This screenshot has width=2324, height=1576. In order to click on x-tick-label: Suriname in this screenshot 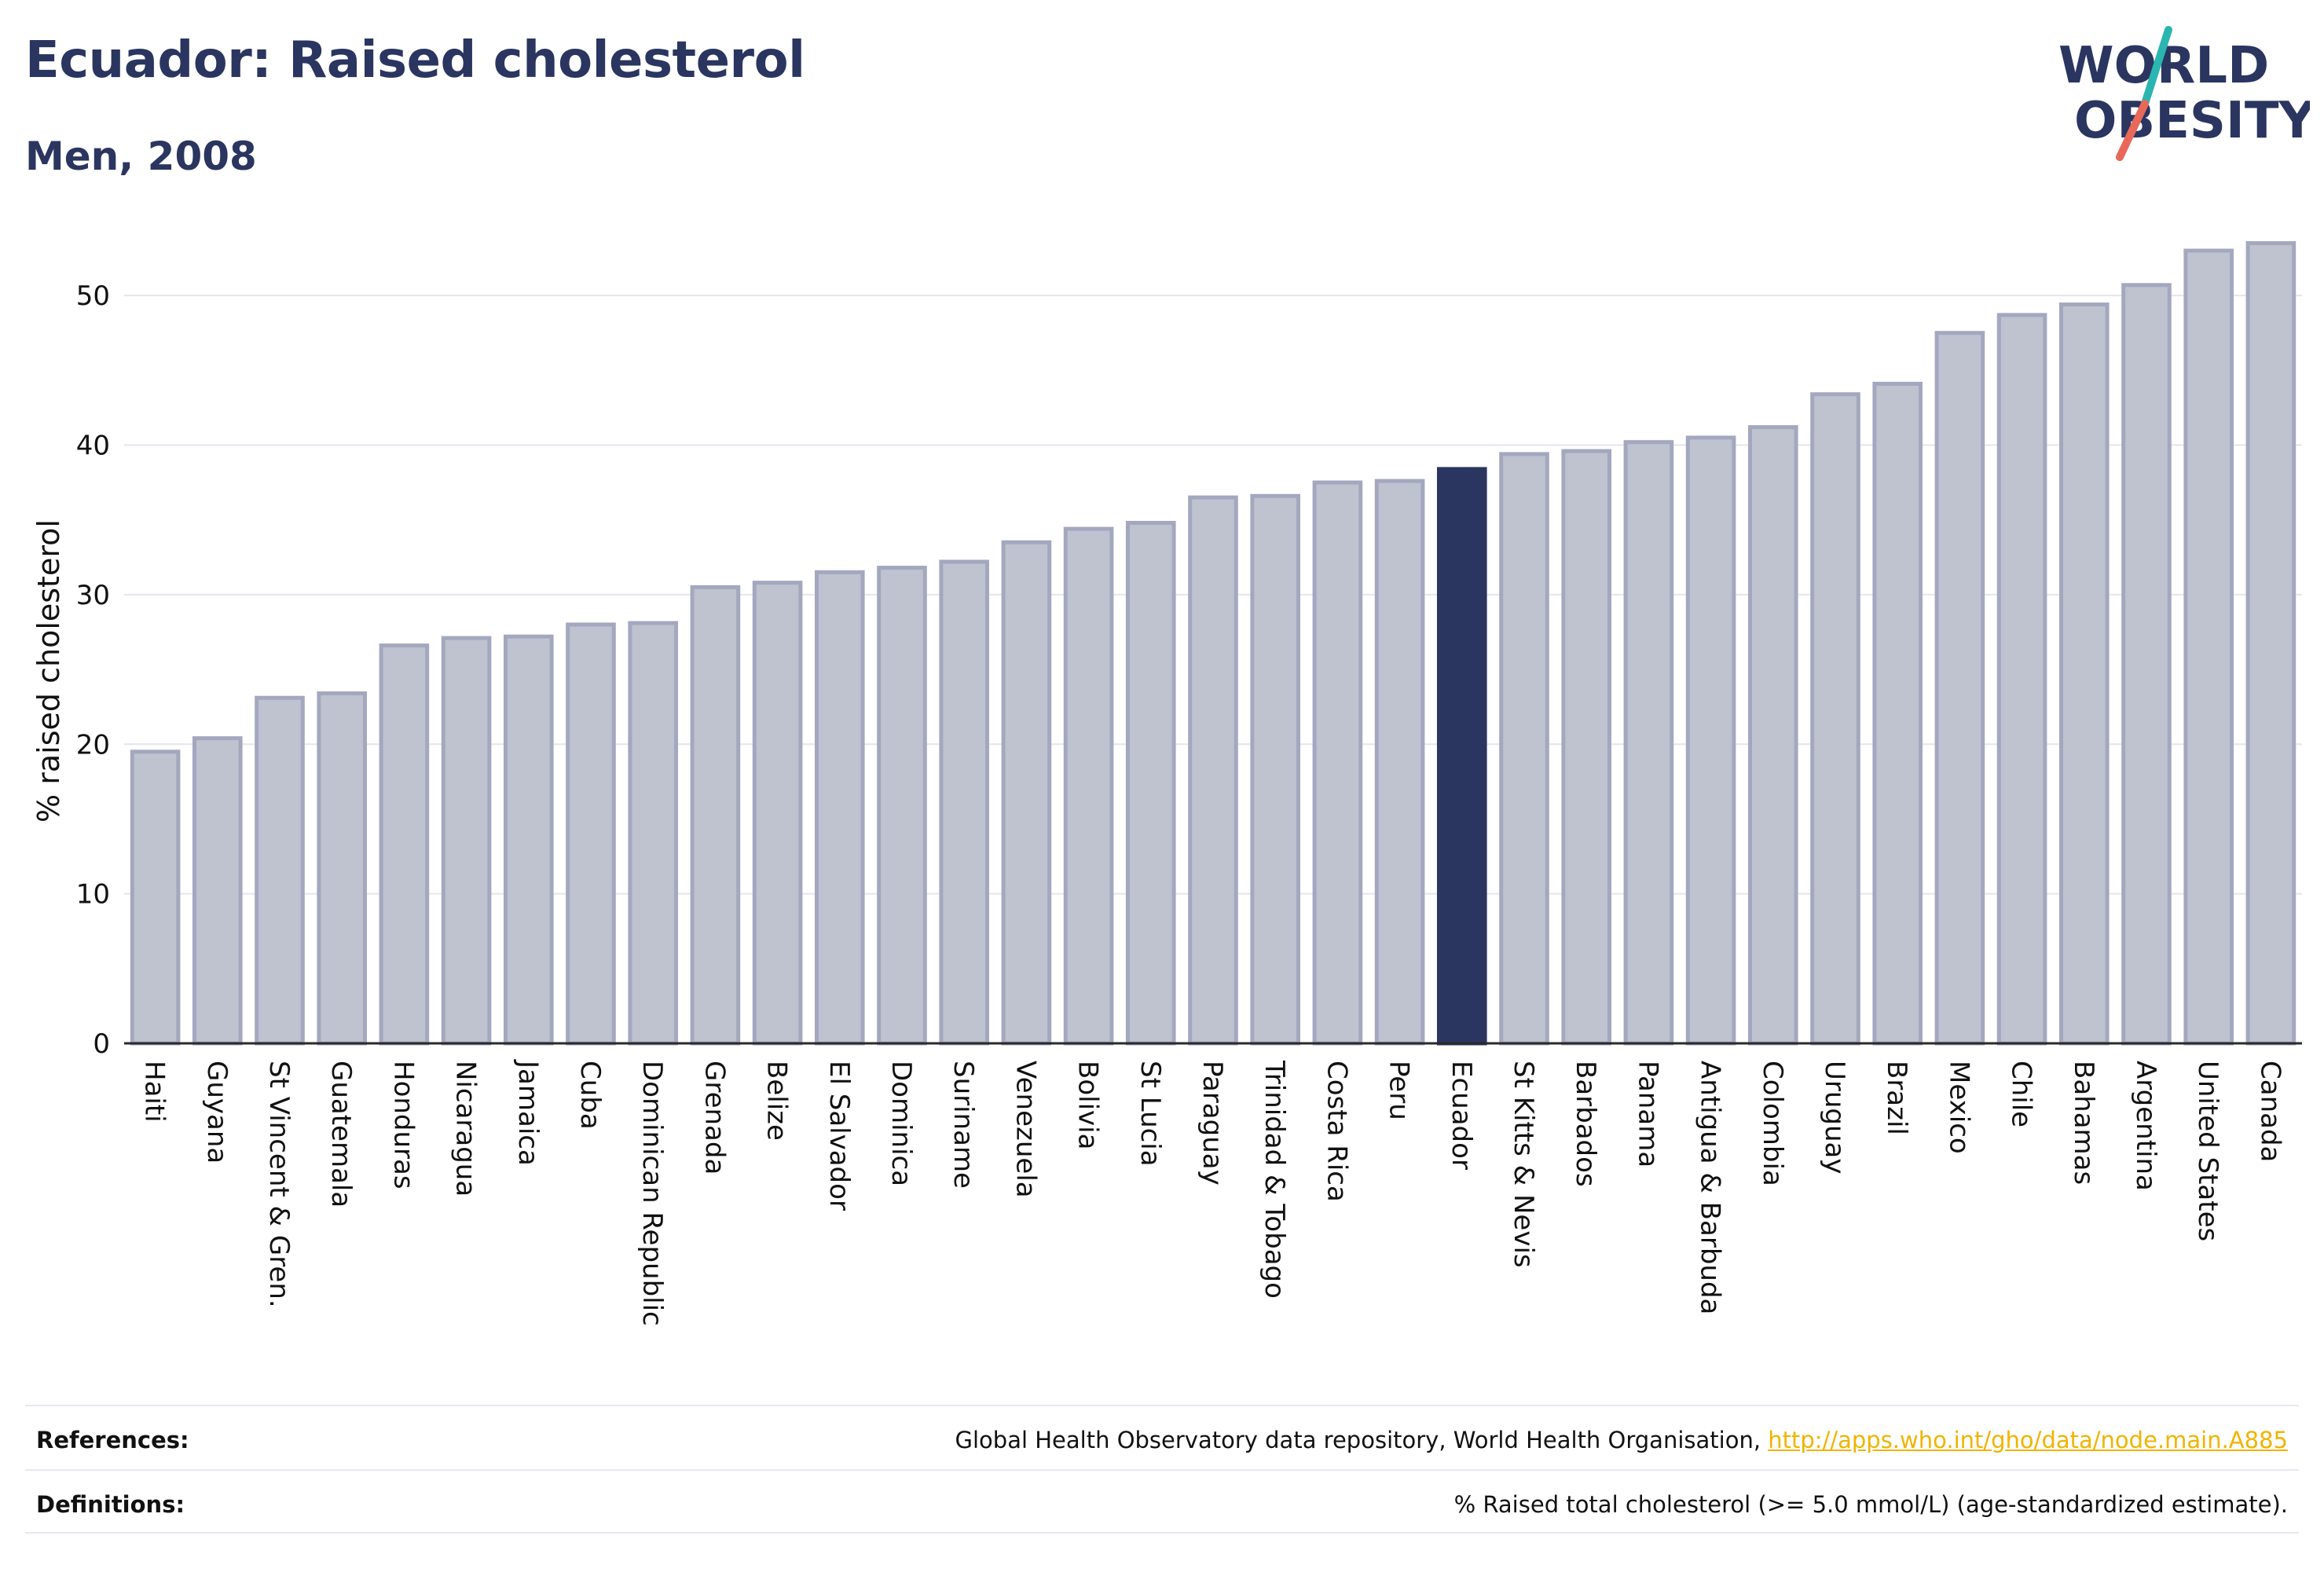, I will do `click(963, 1125)`.